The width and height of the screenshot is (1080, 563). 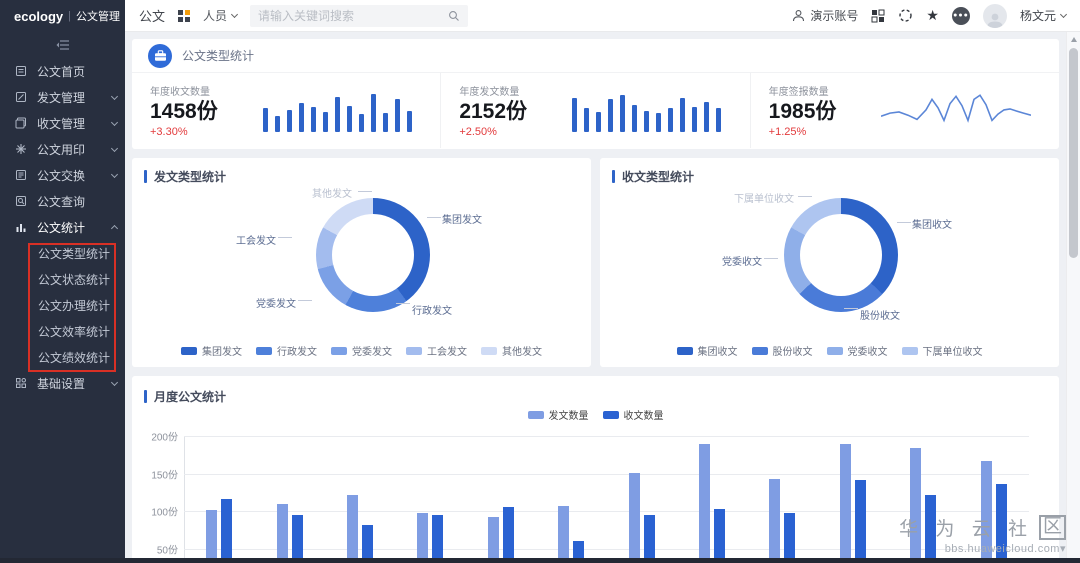 I want to click on bar-group-12月, so click(x=993, y=511).